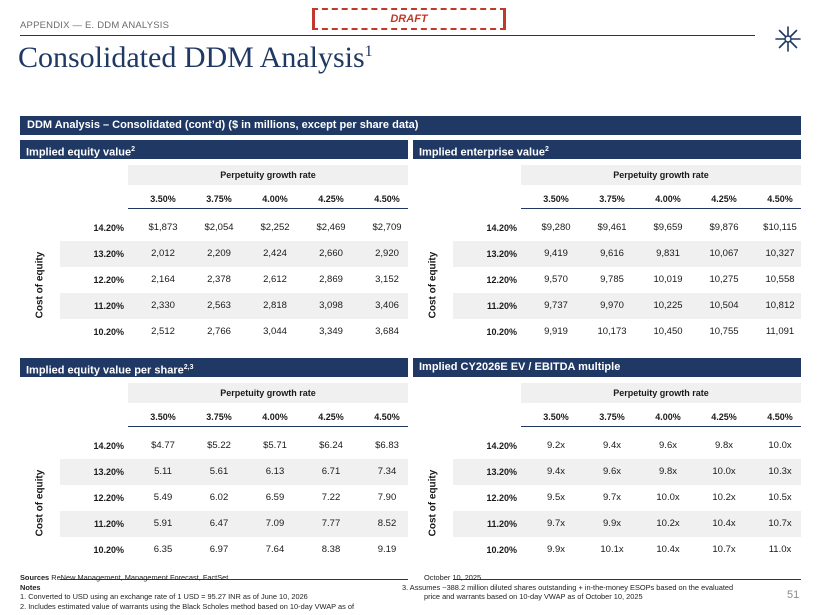 The height and width of the screenshot is (615, 820). What do you see at coordinates (668, 227) in the screenshot?
I see `table-cell: $9,659` at bounding box center [668, 227].